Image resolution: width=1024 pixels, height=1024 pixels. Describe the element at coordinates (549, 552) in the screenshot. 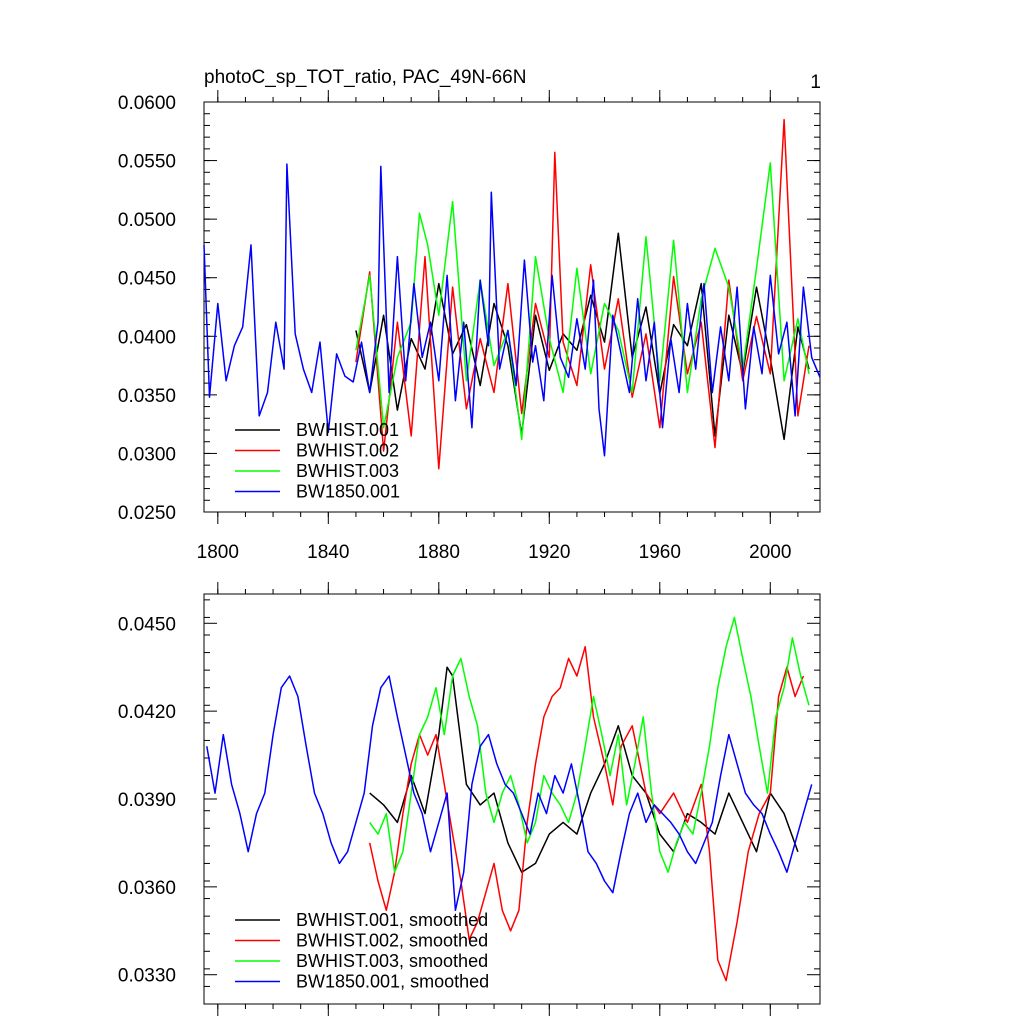

I see `x-tick-label: 1920` at that location.